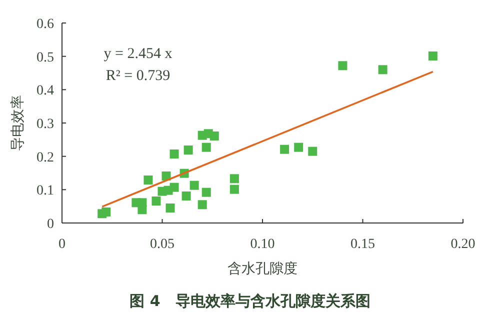  Describe the element at coordinates (50, 224) in the screenshot. I see `y-tick-label: 0` at that location.